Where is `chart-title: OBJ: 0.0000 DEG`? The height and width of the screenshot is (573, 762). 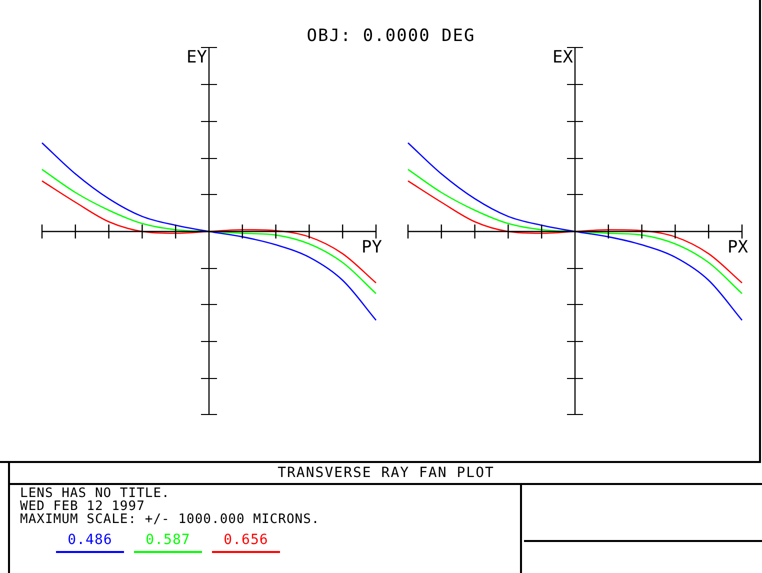 chart-title: OBJ: 0.0000 DEG is located at coordinates (391, 36).